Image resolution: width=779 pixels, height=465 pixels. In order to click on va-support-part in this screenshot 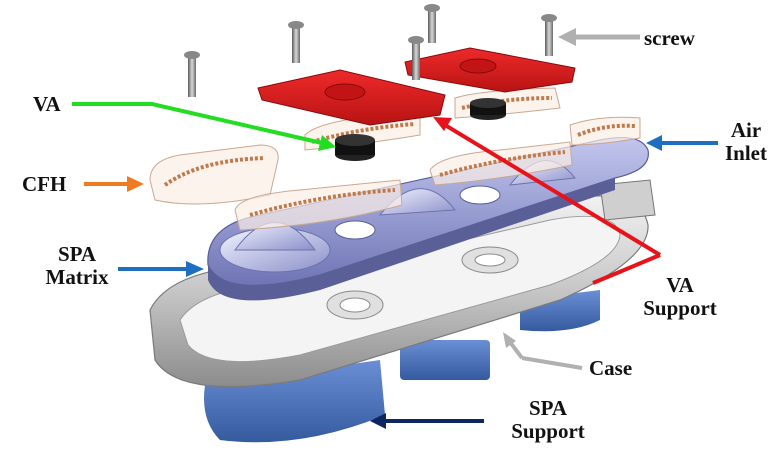, I will do `click(416, 86)`.